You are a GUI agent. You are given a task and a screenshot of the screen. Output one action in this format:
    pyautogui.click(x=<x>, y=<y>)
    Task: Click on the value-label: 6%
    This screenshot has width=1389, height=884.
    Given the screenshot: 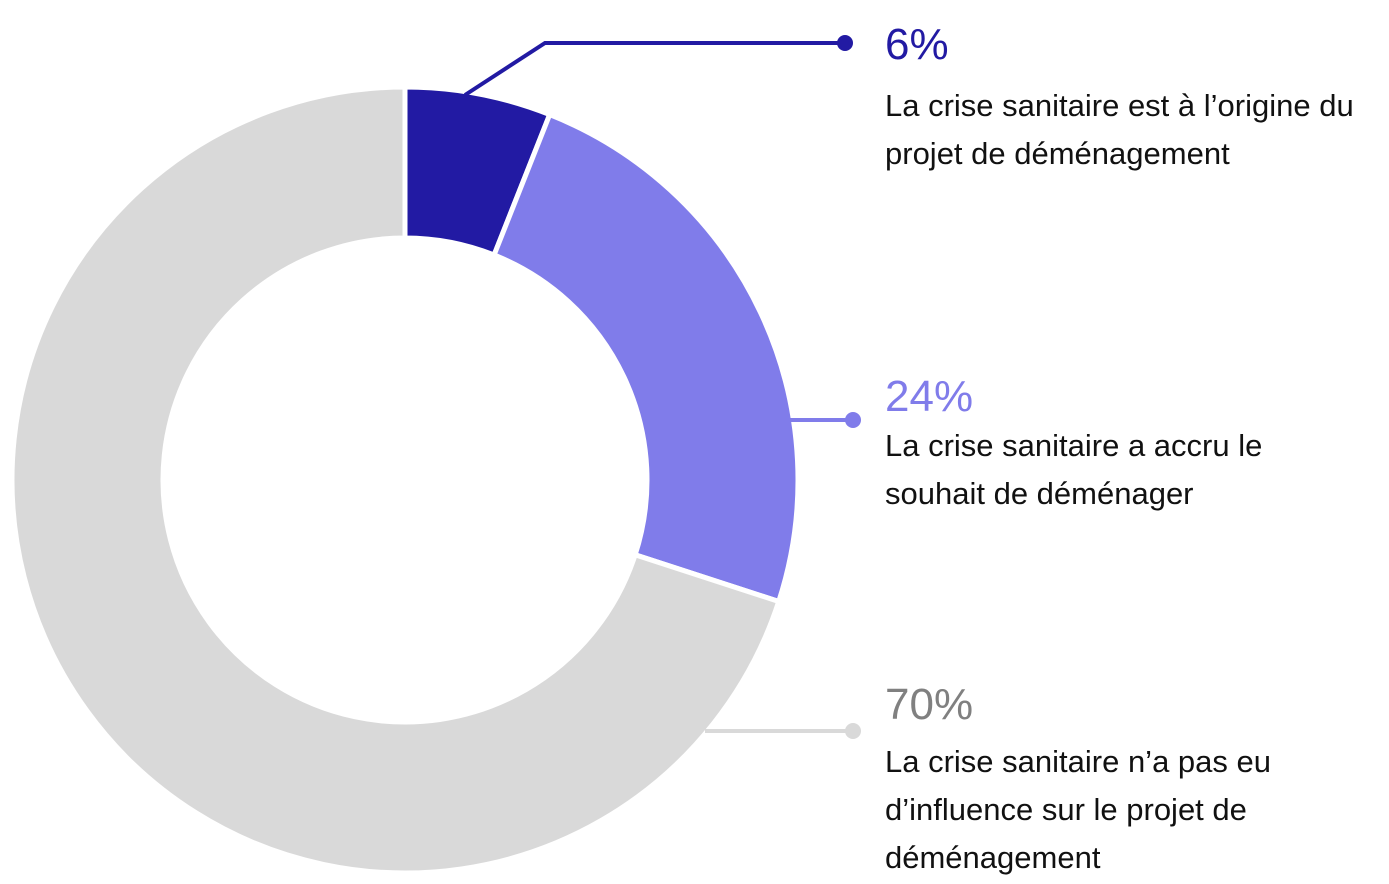 What is the action you would take?
    pyautogui.click(x=917, y=44)
    